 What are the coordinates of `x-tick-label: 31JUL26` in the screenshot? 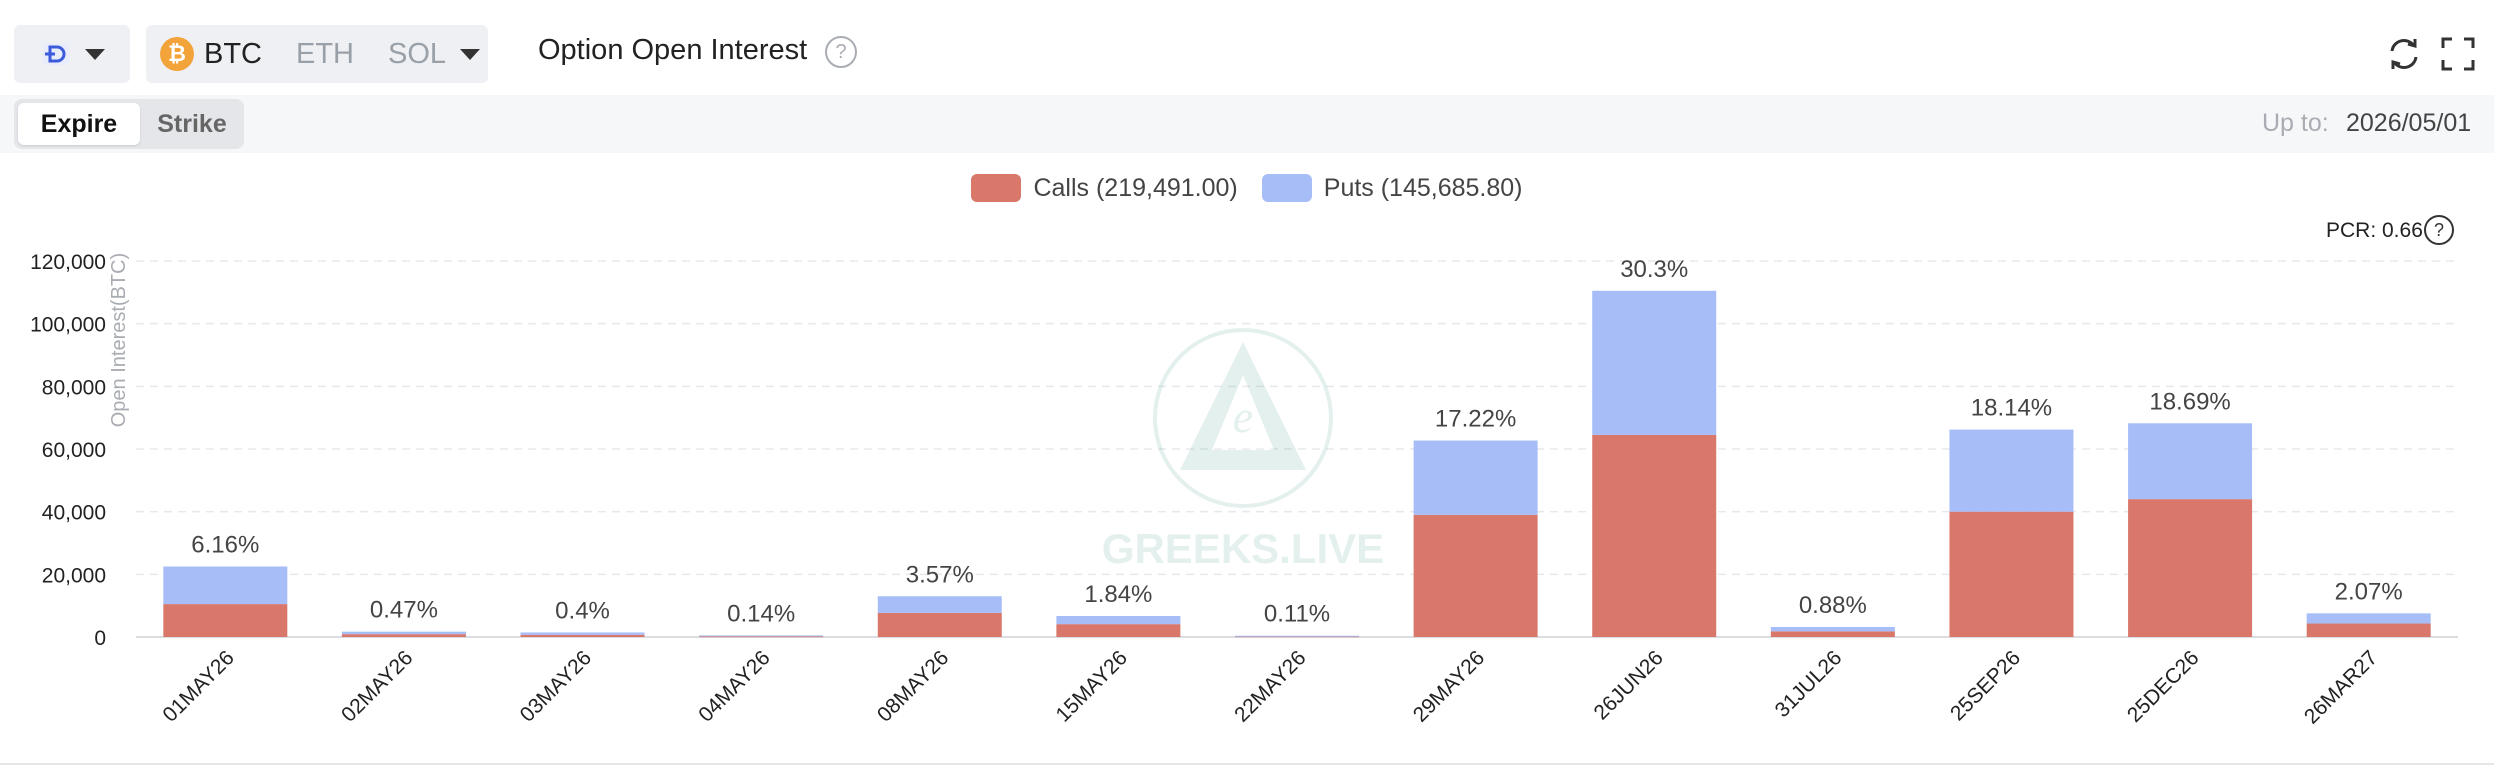 It's located at (1809, 684).